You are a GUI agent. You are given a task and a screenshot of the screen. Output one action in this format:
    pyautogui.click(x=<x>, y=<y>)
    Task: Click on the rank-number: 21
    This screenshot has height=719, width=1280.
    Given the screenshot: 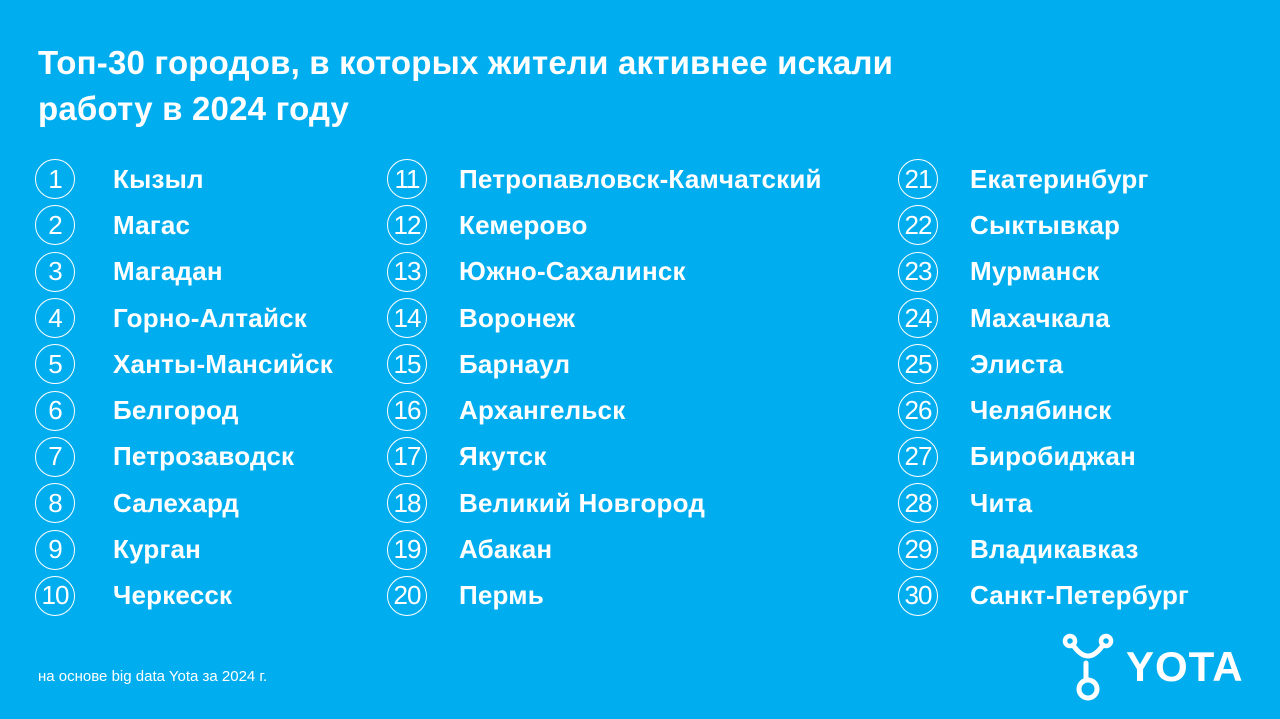 What is the action you would take?
    pyautogui.click(x=918, y=179)
    